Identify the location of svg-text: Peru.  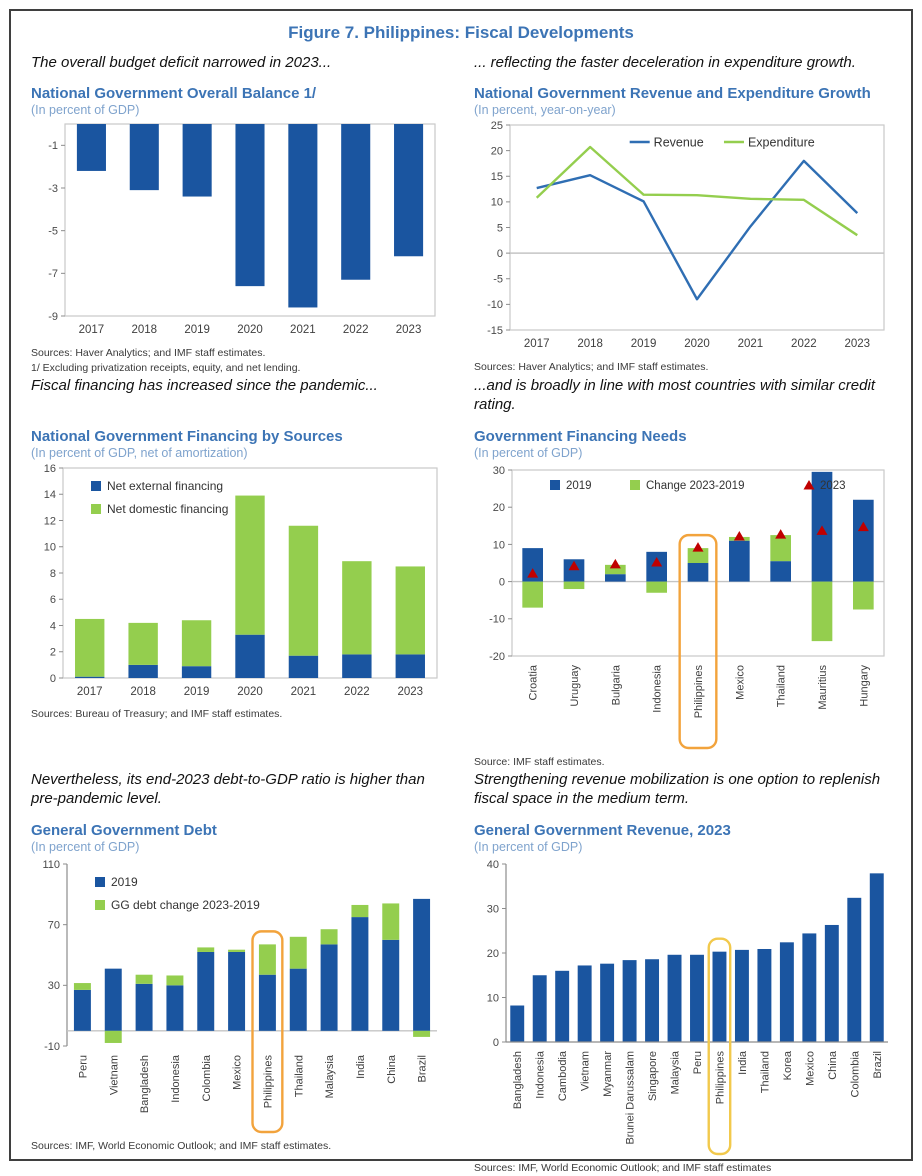
(83, 1066).